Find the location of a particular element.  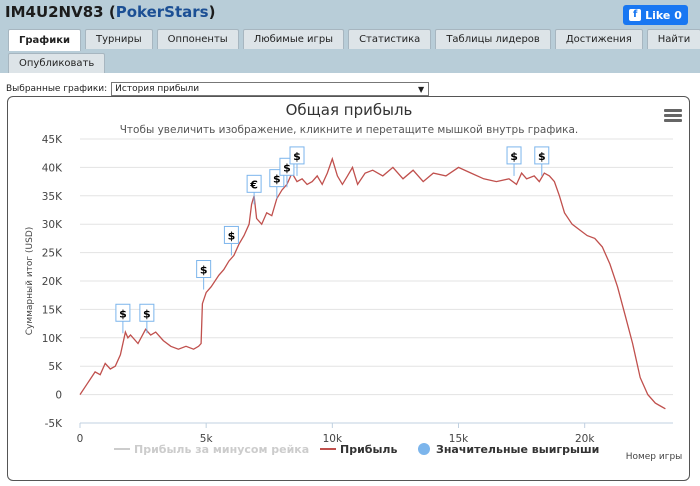

dropdown-arrow-icon: ▼ is located at coordinates (421, 89).